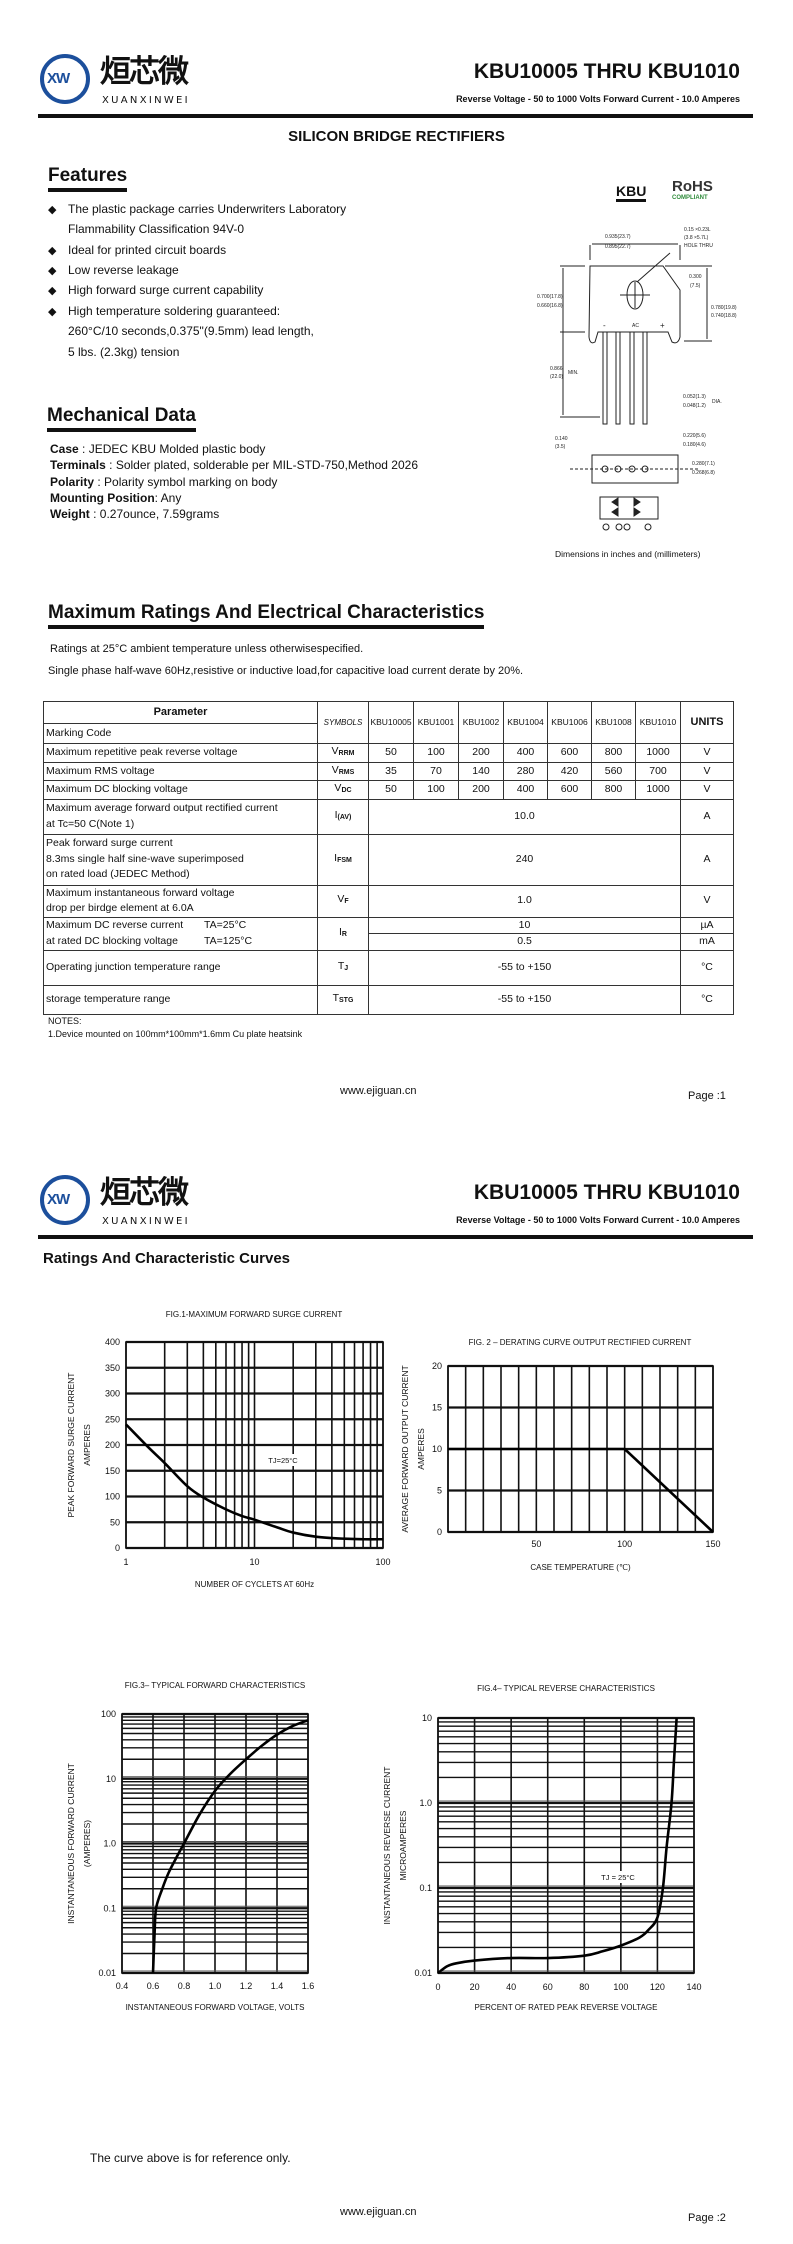 This screenshot has height=2244, width=793. I want to click on y-tick-label: 400, so click(112, 1342).